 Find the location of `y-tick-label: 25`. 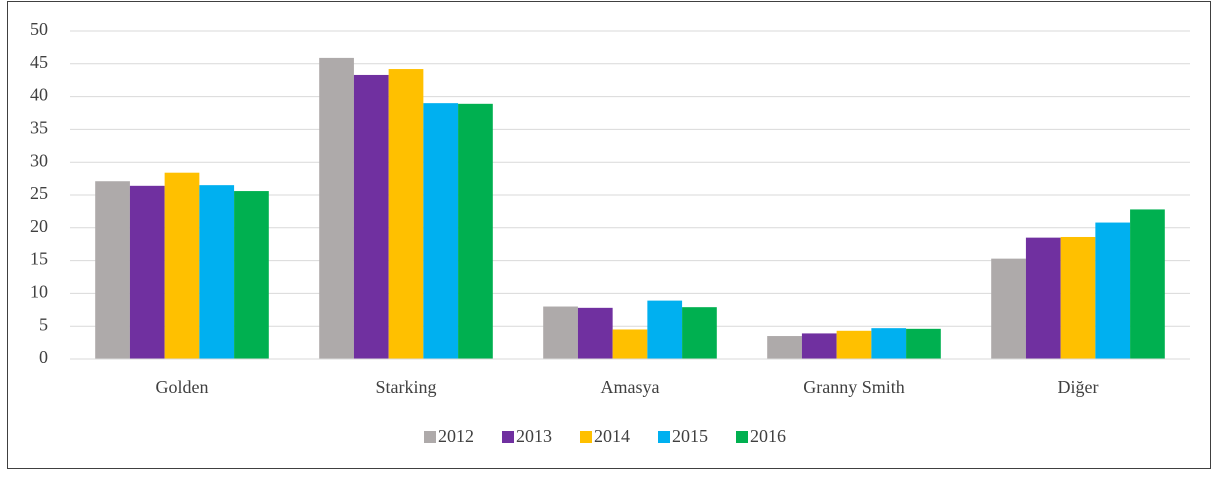

y-tick-label: 25 is located at coordinates (39, 193).